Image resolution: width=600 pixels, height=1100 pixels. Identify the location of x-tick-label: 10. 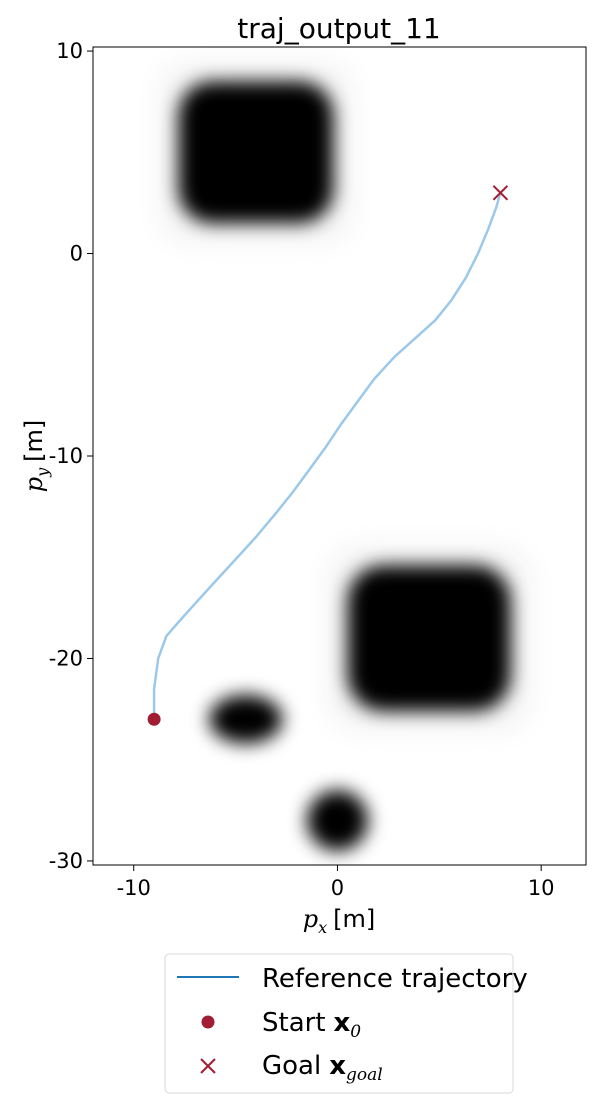
(541, 888).